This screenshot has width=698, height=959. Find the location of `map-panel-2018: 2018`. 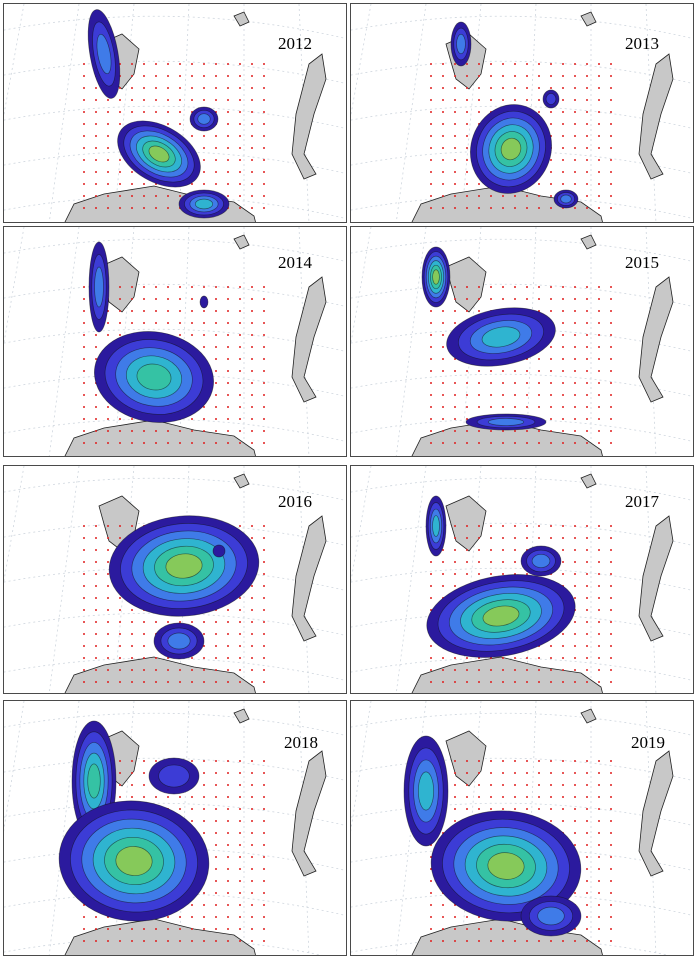

map-panel-2018: 2018 is located at coordinates (175, 828).